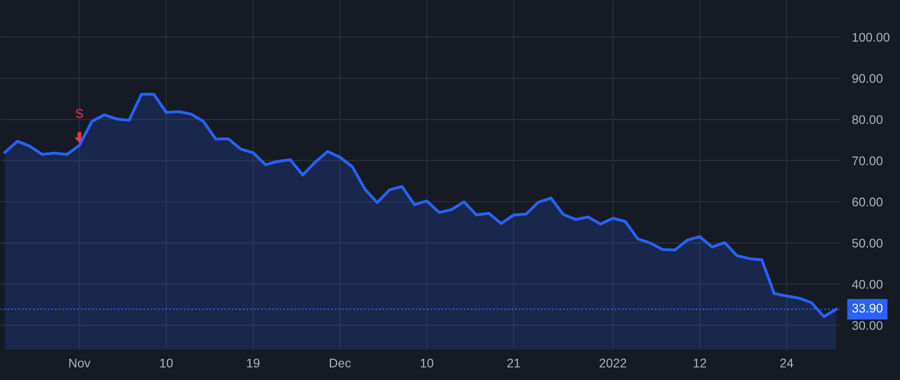 The width and height of the screenshot is (900, 380). Describe the element at coordinates (867, 78) in the screenshot. I see `y-tick-label: 90.00` at that location.